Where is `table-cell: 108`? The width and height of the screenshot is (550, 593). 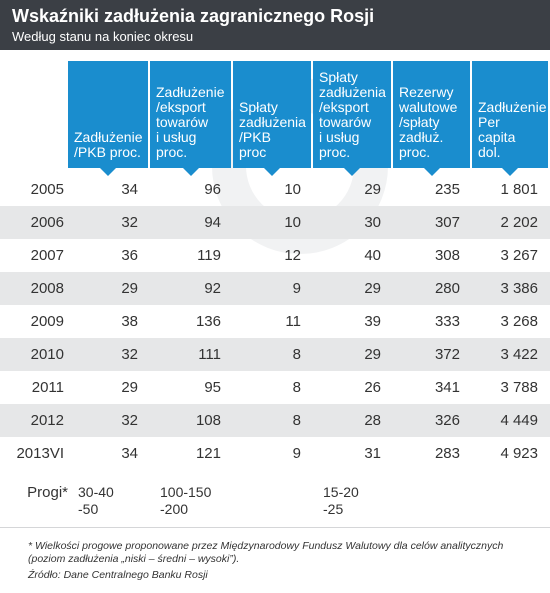
table-cell: 108 is located at coordinates (208, 420).